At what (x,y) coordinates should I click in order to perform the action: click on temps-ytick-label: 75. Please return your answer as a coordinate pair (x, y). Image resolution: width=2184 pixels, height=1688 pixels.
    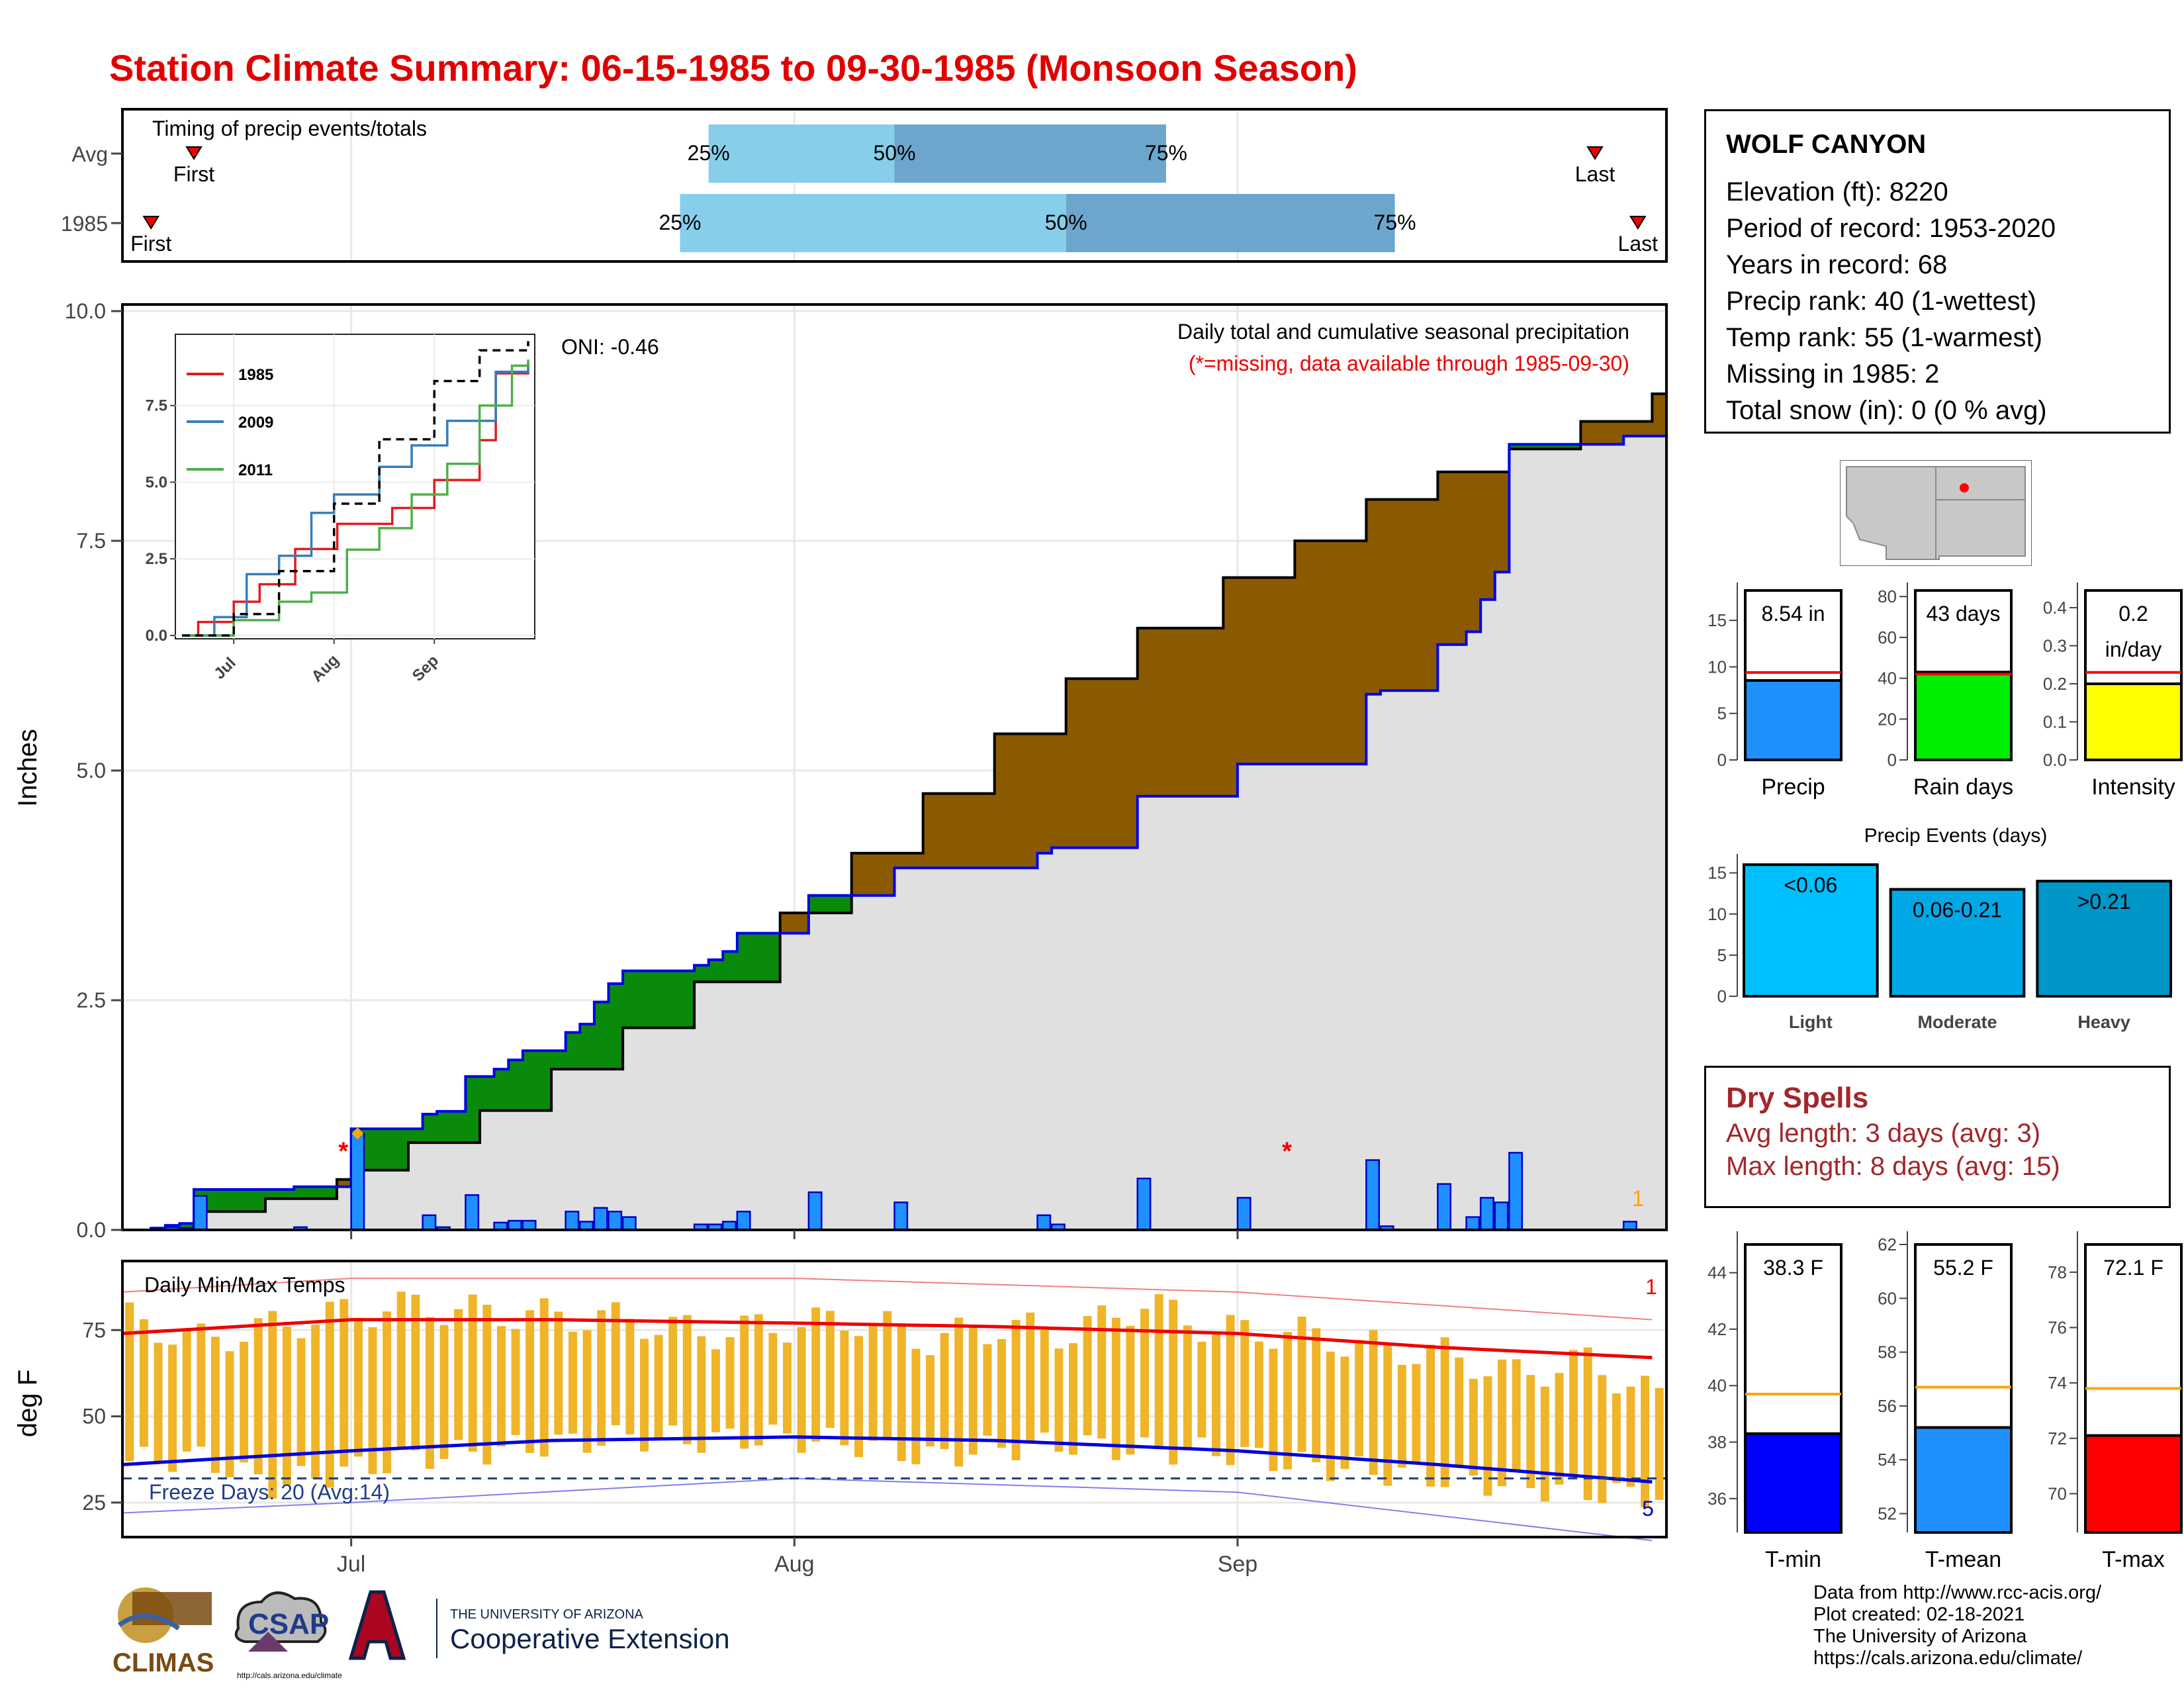
    Looking at the image, I should click on (94, 1330).